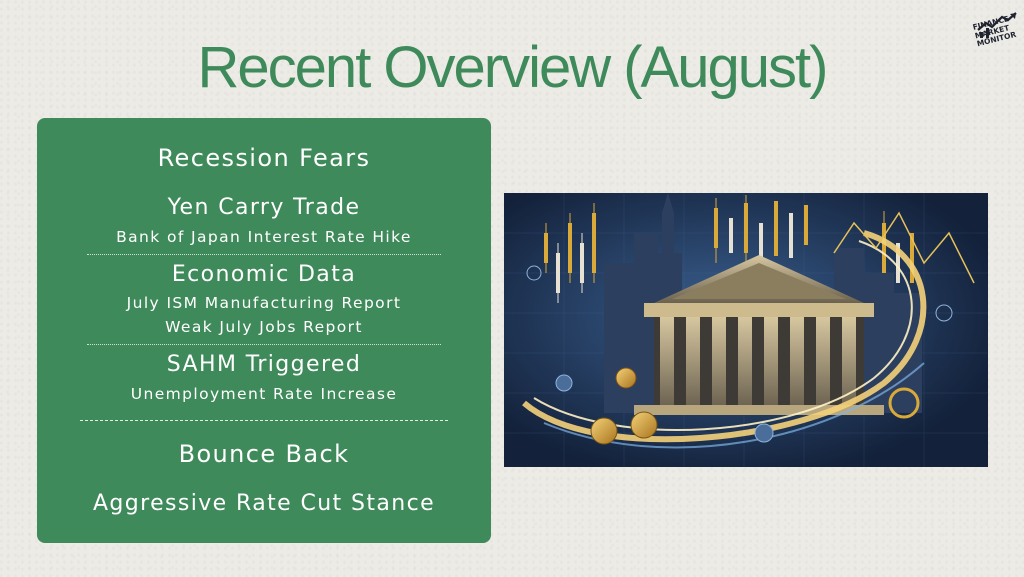 The image size is (1024, 577). Describe the element at coordinates (513, 67) in the screenshot. I see `slide-title: Recent Overview (August)` at that location.